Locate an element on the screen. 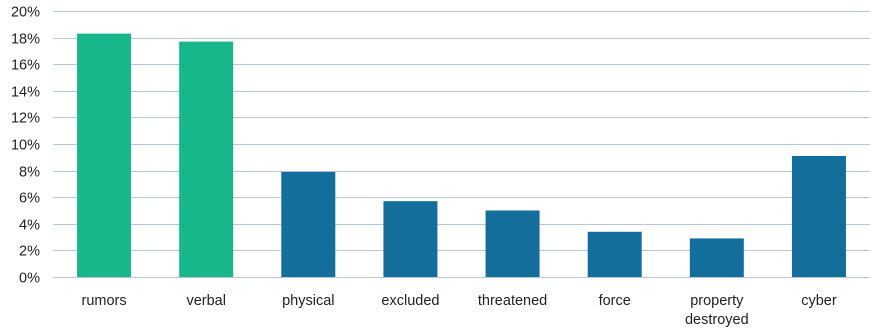 This screenshot has height=330, width=871. y-tick-label: 6% is located at coordinates (29, 199).